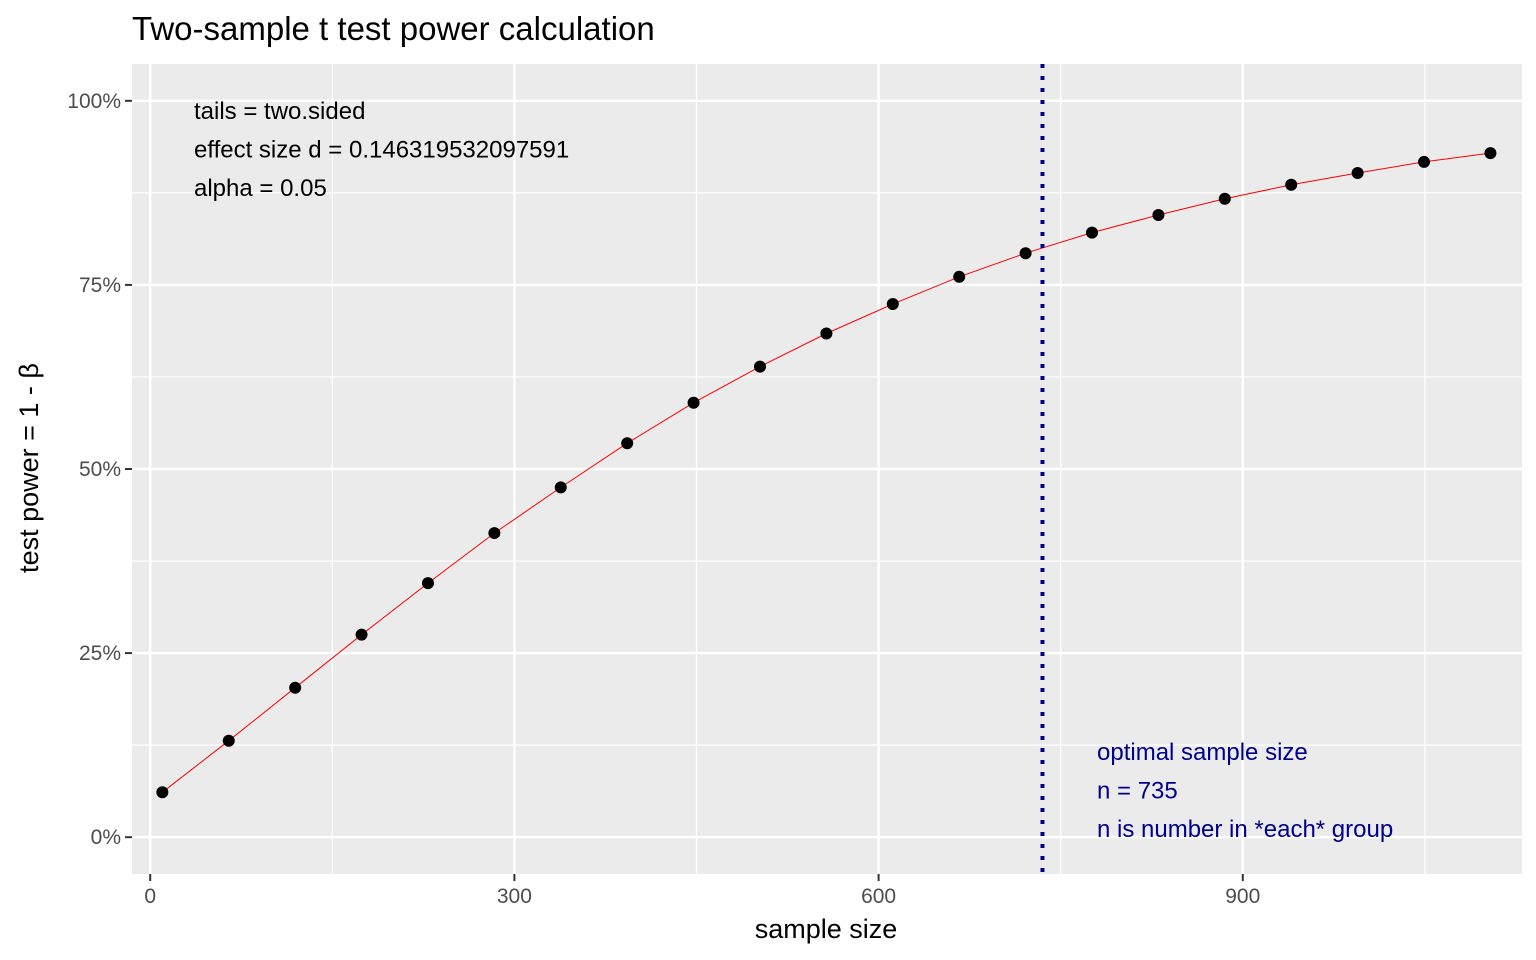 The height and width of the screenshot is (960, 1536). Describe the element at coordinates (702, 891) in the screenshot. I see `x-axis-ticks: 0 300 600 900` at that location.